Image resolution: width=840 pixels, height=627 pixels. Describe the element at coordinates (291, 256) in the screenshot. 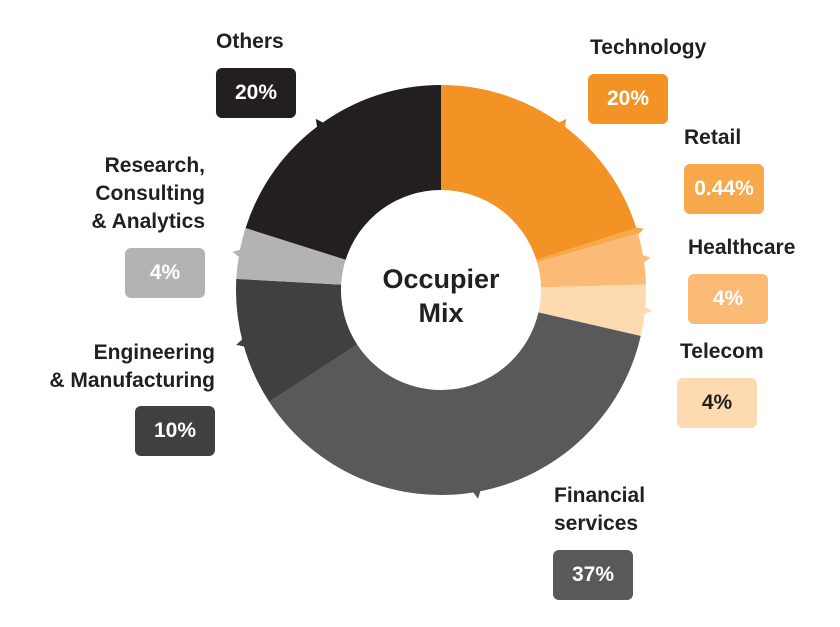

I see `slice-research-consulting-analytics` at that location.